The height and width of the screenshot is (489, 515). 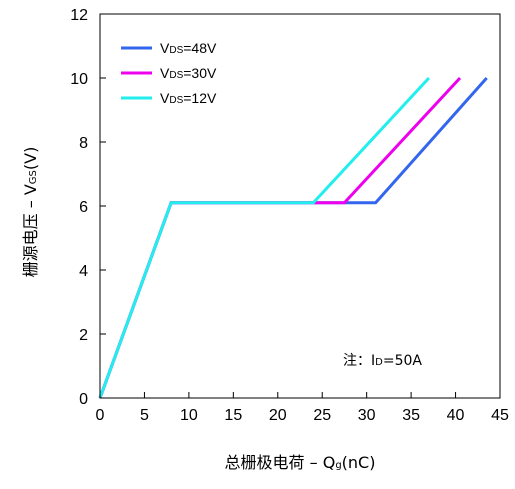 I want to click on y-tick-label: 12, so click(x=79, y=15).